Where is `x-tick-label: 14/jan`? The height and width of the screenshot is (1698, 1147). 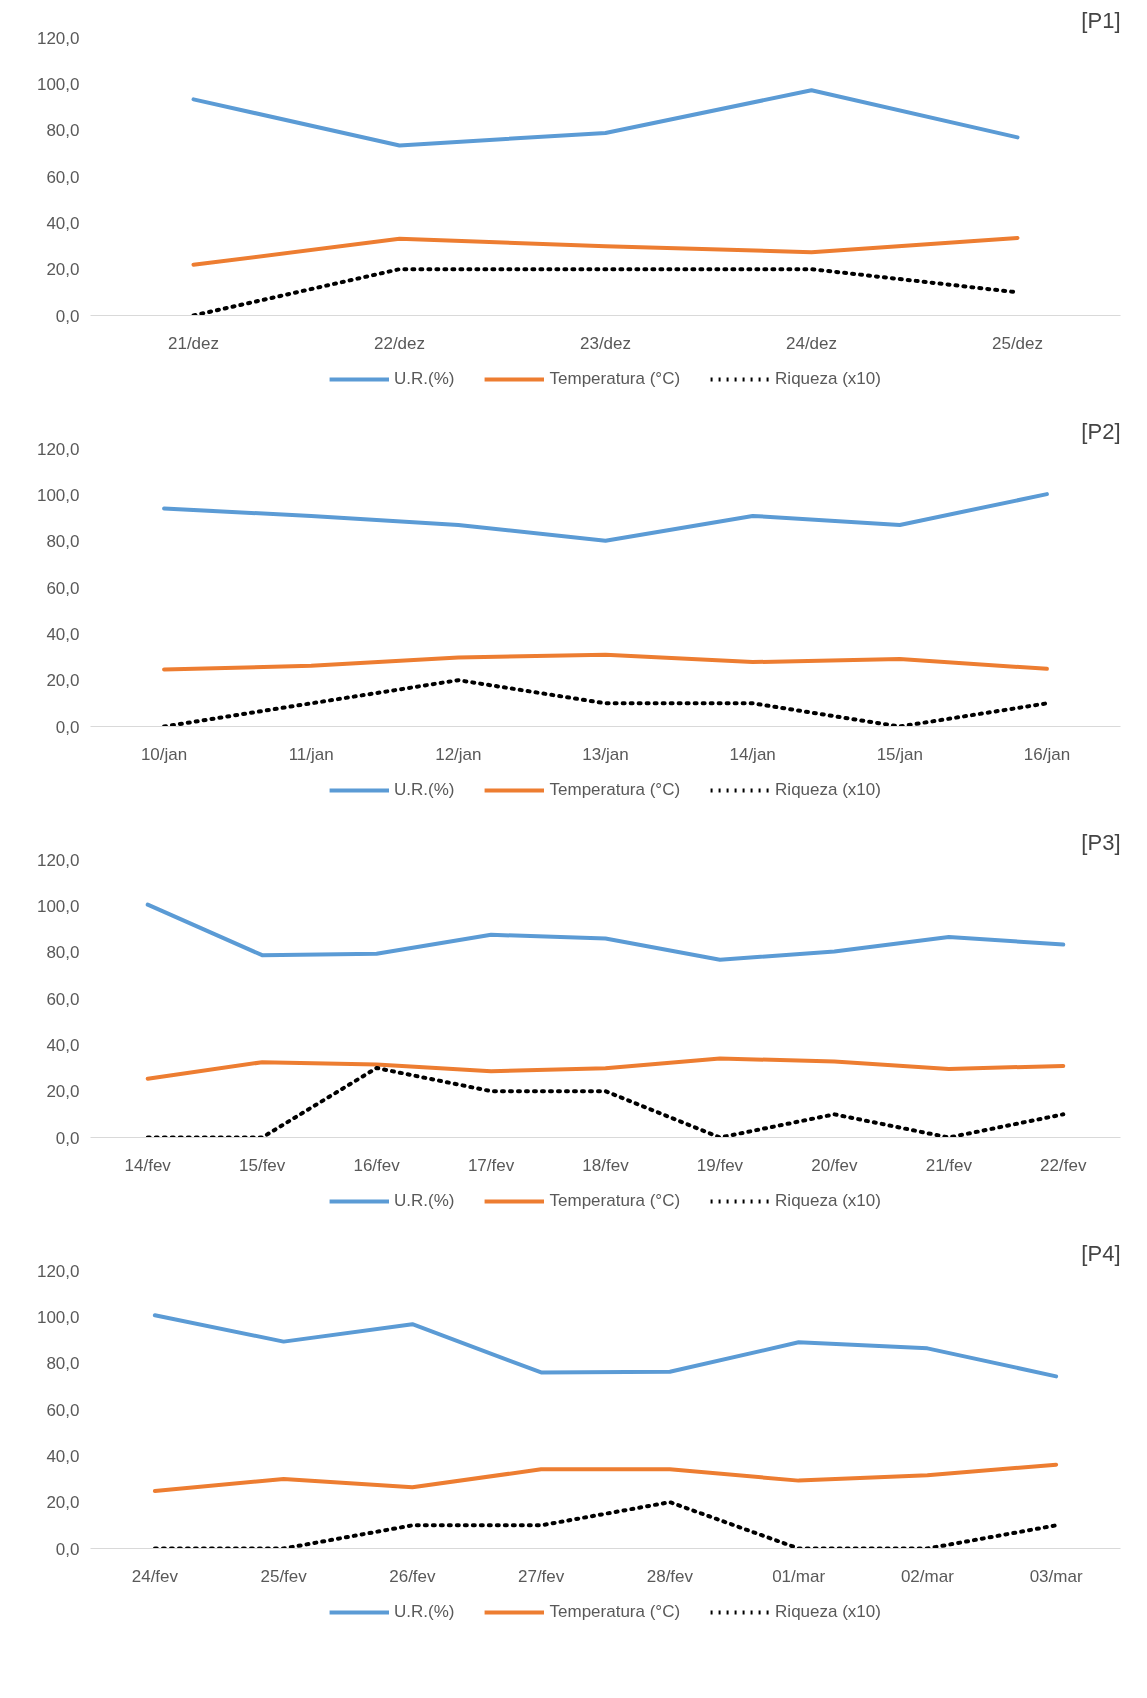
x-tick-label: 14/jan is located at coordinates (752, 754).